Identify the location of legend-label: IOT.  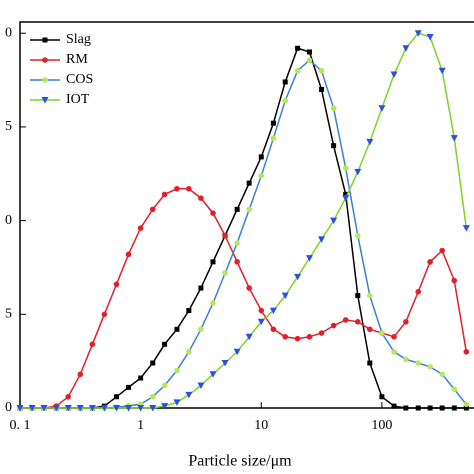
(78, 99).